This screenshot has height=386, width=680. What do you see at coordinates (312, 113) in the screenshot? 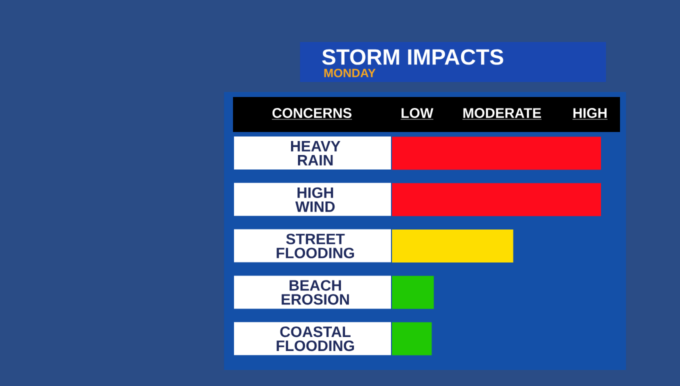
I see `y-axis-title: CONCERNS` at bounding box center [312, 113].